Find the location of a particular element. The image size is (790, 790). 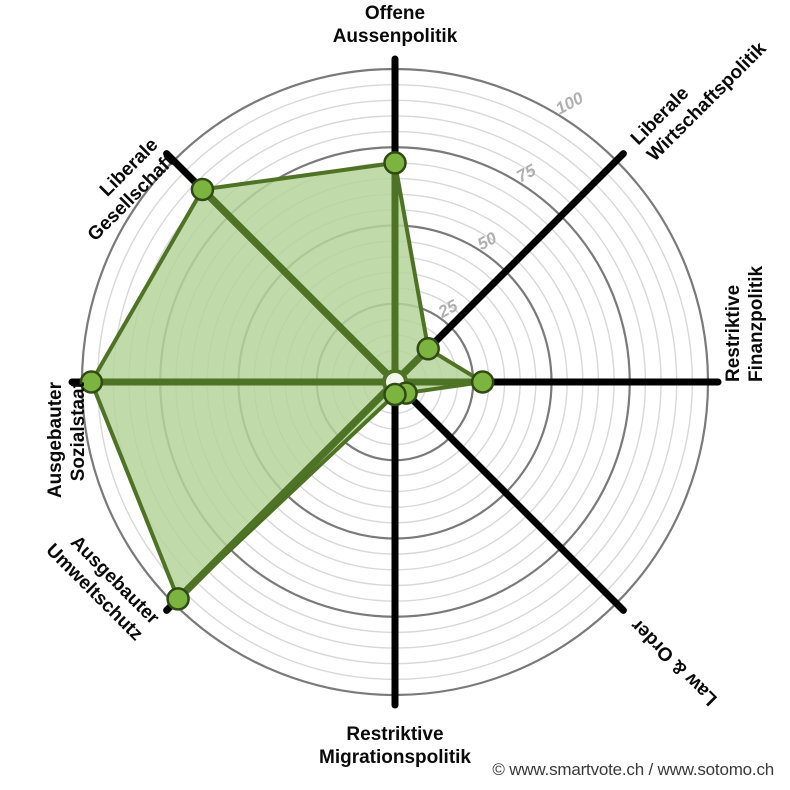

axis-label: Restriktive Finanzpolitik is located at coordinates (745, 323).